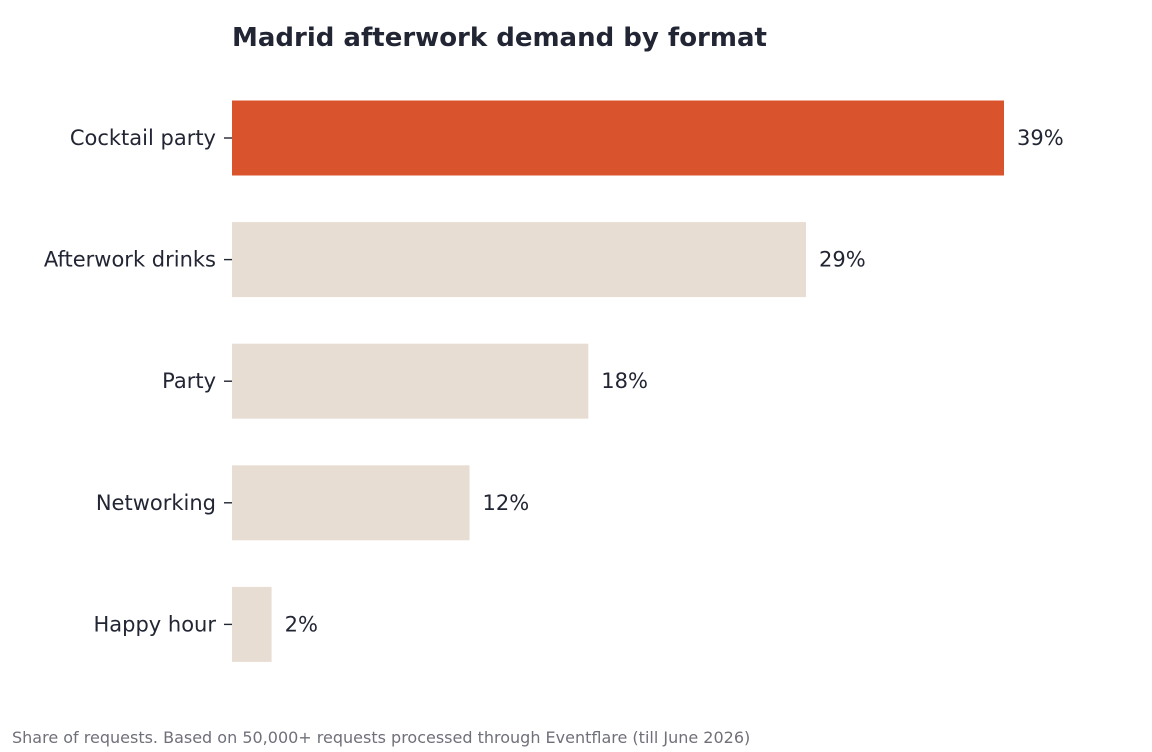  Describe the element at coordinates (1040, 138) in the screenshot. I see `data-label-cocktail-party: 39%` at that location.